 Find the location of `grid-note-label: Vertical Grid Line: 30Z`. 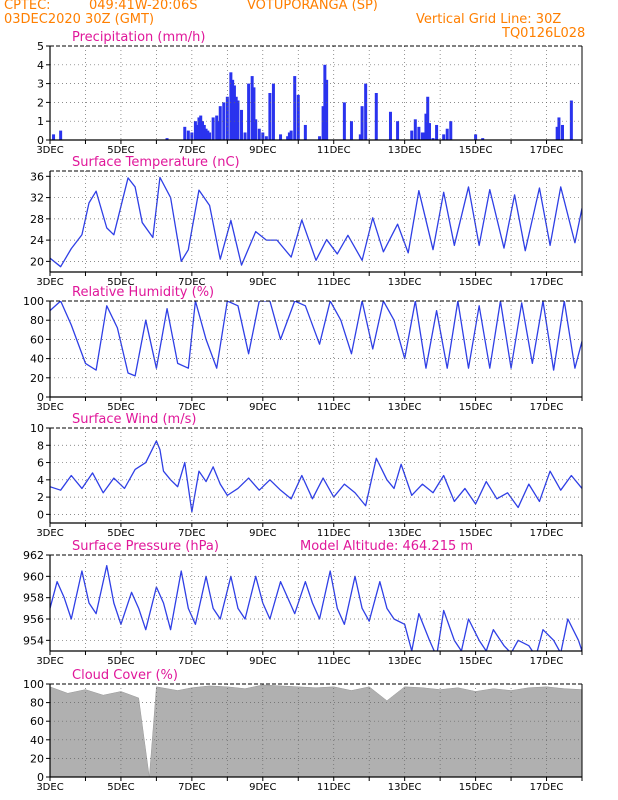

grid-note-label: Vertical Grid Line: 30Z is located at coordinates (489, 19).